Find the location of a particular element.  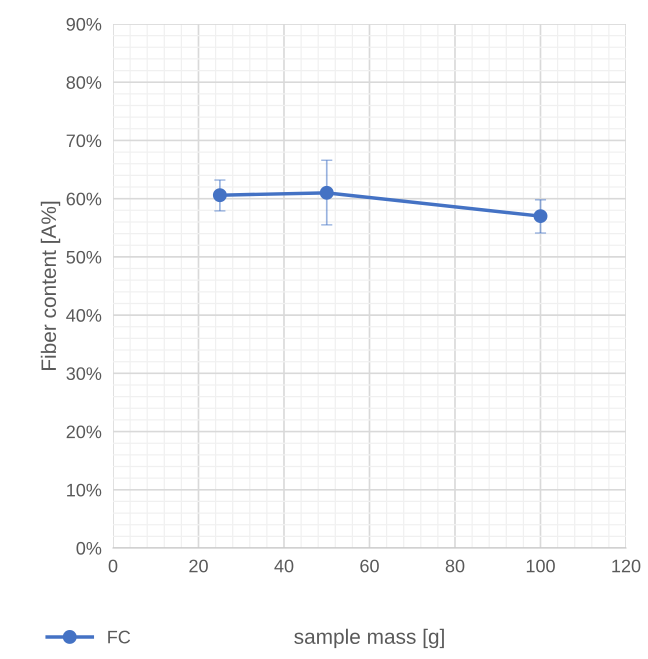

y-tick-label: 80% is located at coordinates (84, 82).